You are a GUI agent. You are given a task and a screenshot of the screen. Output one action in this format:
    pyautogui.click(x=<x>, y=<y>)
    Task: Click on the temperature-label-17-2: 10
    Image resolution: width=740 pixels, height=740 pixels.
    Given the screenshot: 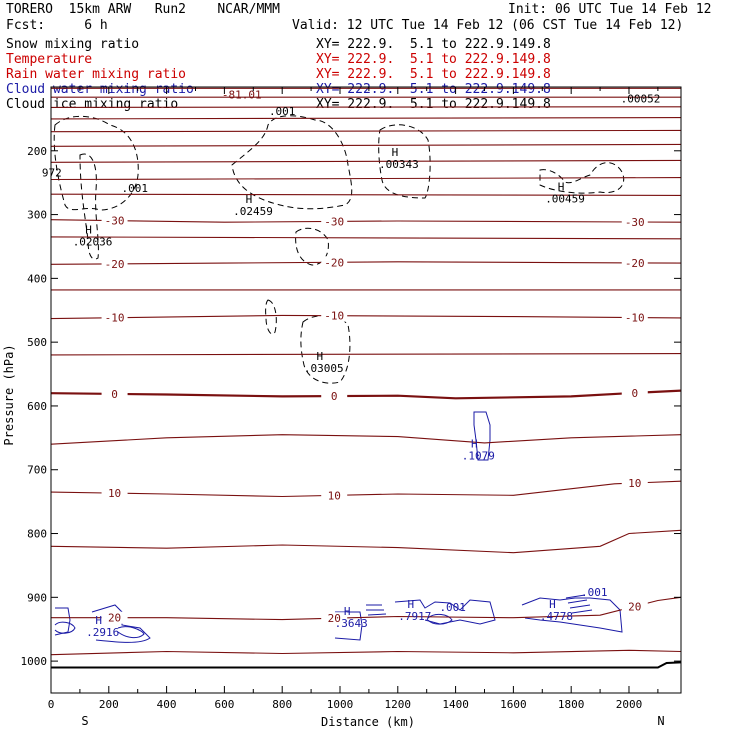 What is the action you would take?
    pyautogui.click(x=634, y=483)
    